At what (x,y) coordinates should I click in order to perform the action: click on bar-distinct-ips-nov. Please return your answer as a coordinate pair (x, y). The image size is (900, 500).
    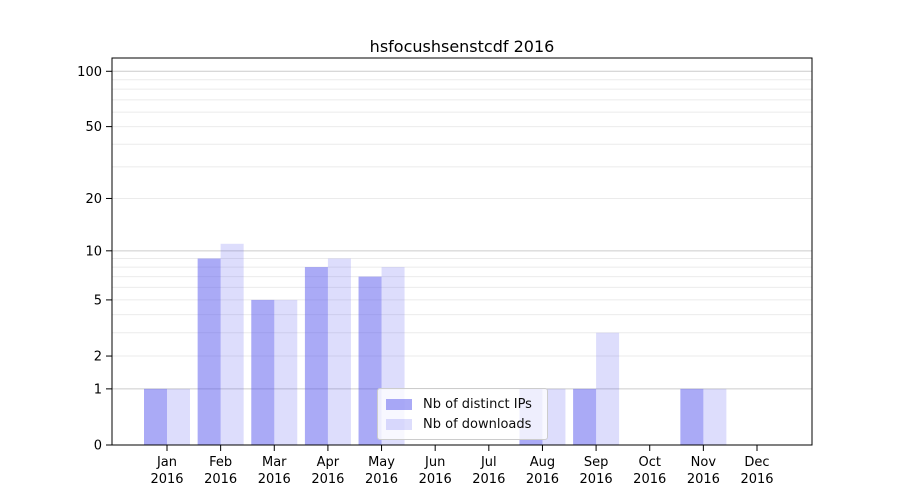
    Looking at the image, I should click on (692, 416).